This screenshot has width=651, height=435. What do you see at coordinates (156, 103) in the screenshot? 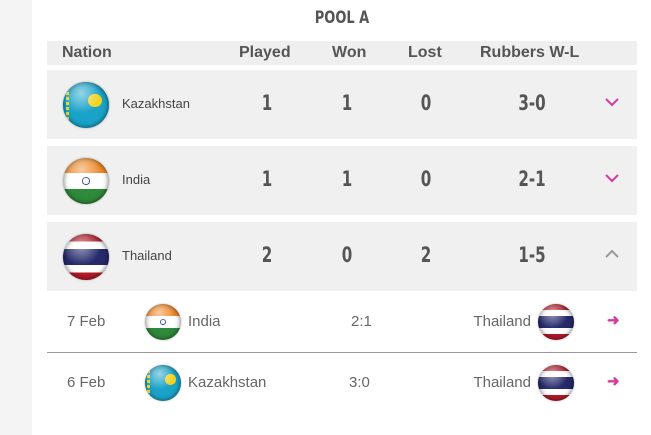
I see `nation-name: Kazakhstan` at bounding box center [156, 103].